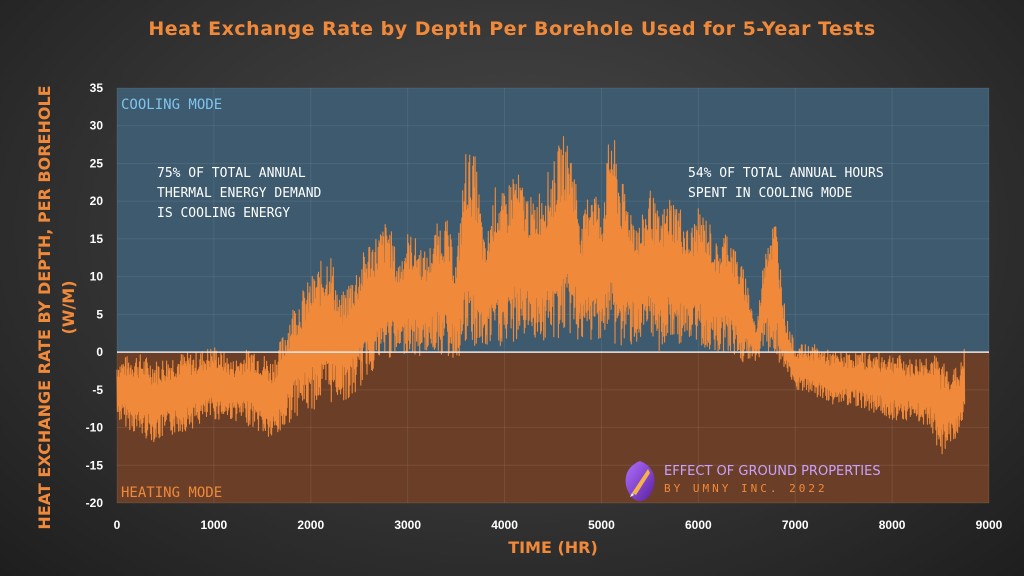 This screenshot has height=576, width=1024. Describe the element at coordinates (504, 525) in the screenshot. I see `x-tick-label: 4000` at that location.